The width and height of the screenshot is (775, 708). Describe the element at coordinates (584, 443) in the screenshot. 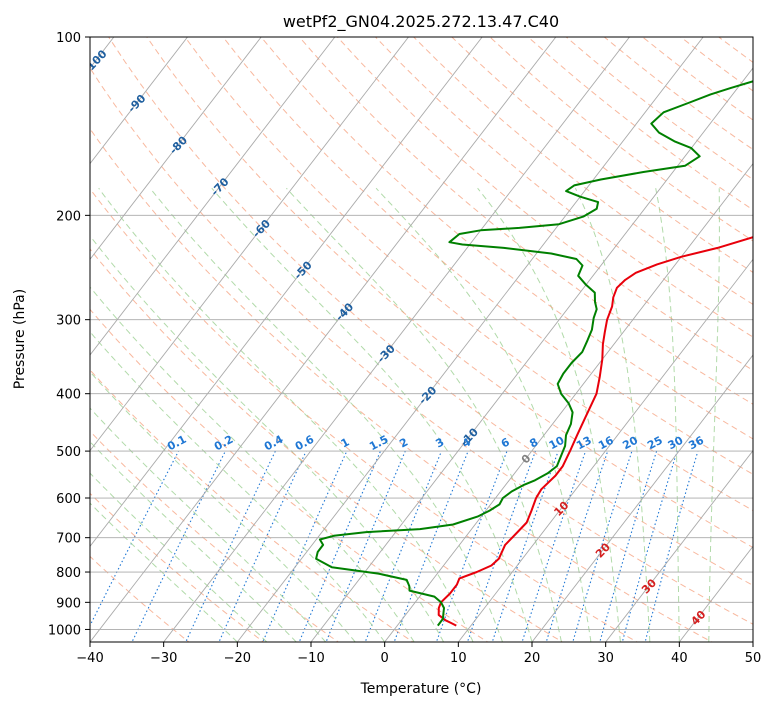

I see `mixing-ratio-label: 13` at that location.